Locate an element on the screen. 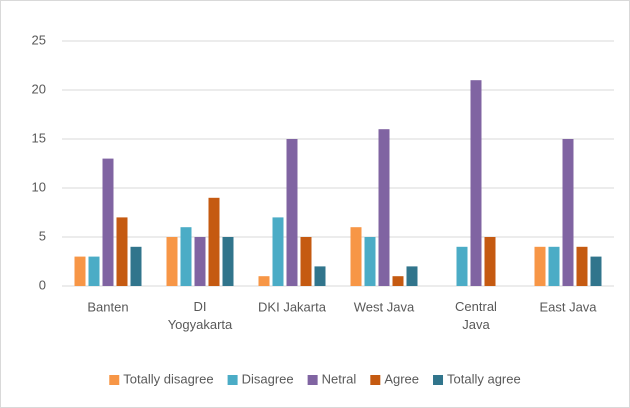 This screenshot has height=408, width=630. legend-label: Agree is located at coordinates (401, 378).